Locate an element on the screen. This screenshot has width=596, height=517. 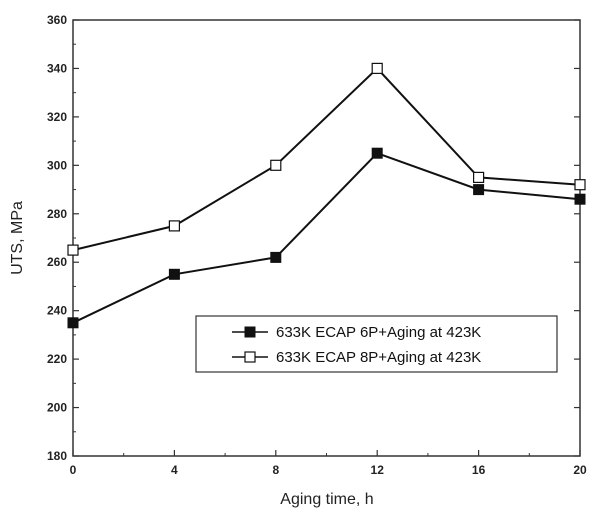
x-axis-ticks: 0 4 8 12 16 20 is located at coordinates (328, 463).